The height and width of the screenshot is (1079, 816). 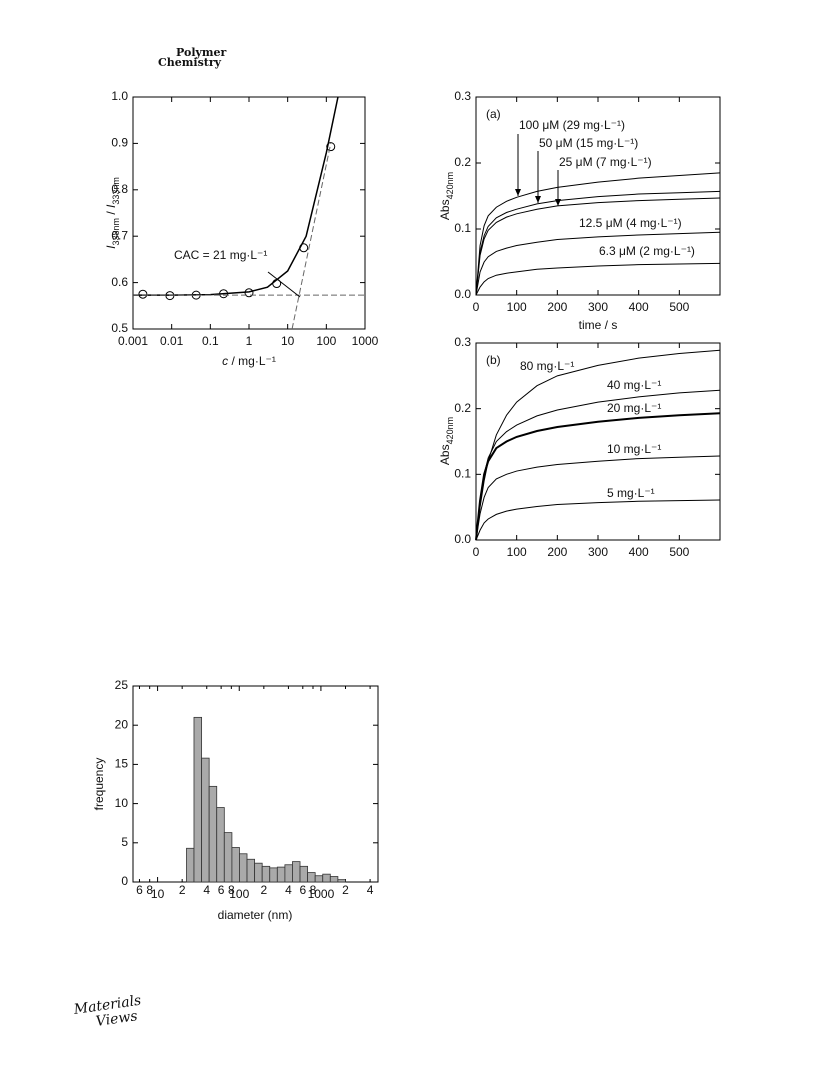 What do you see at coordinates (116, 191) in the screenshot?
I see `axis-title-part: 333nm` at bounding box center [116, 191].